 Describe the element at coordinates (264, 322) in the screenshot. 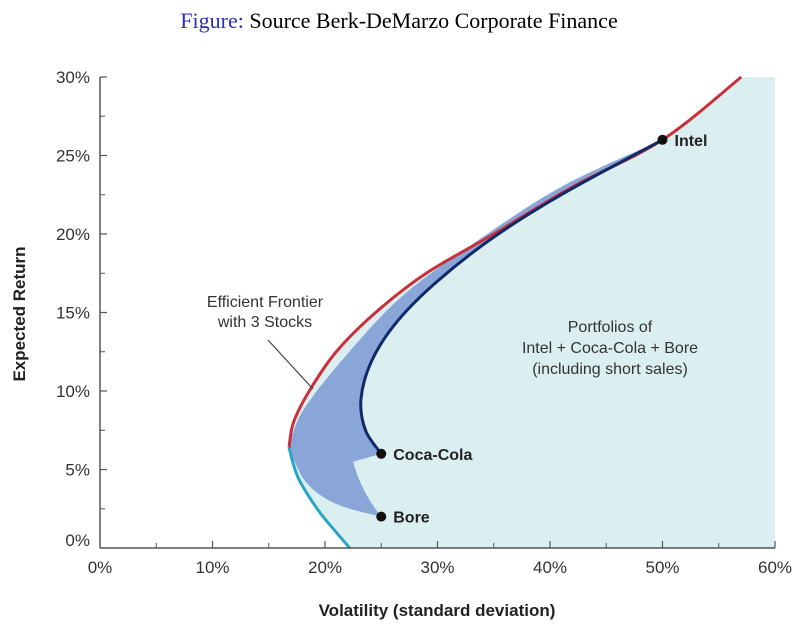

I see `efficient-frontier-annotation-line: with 3 Stocks` at that location.